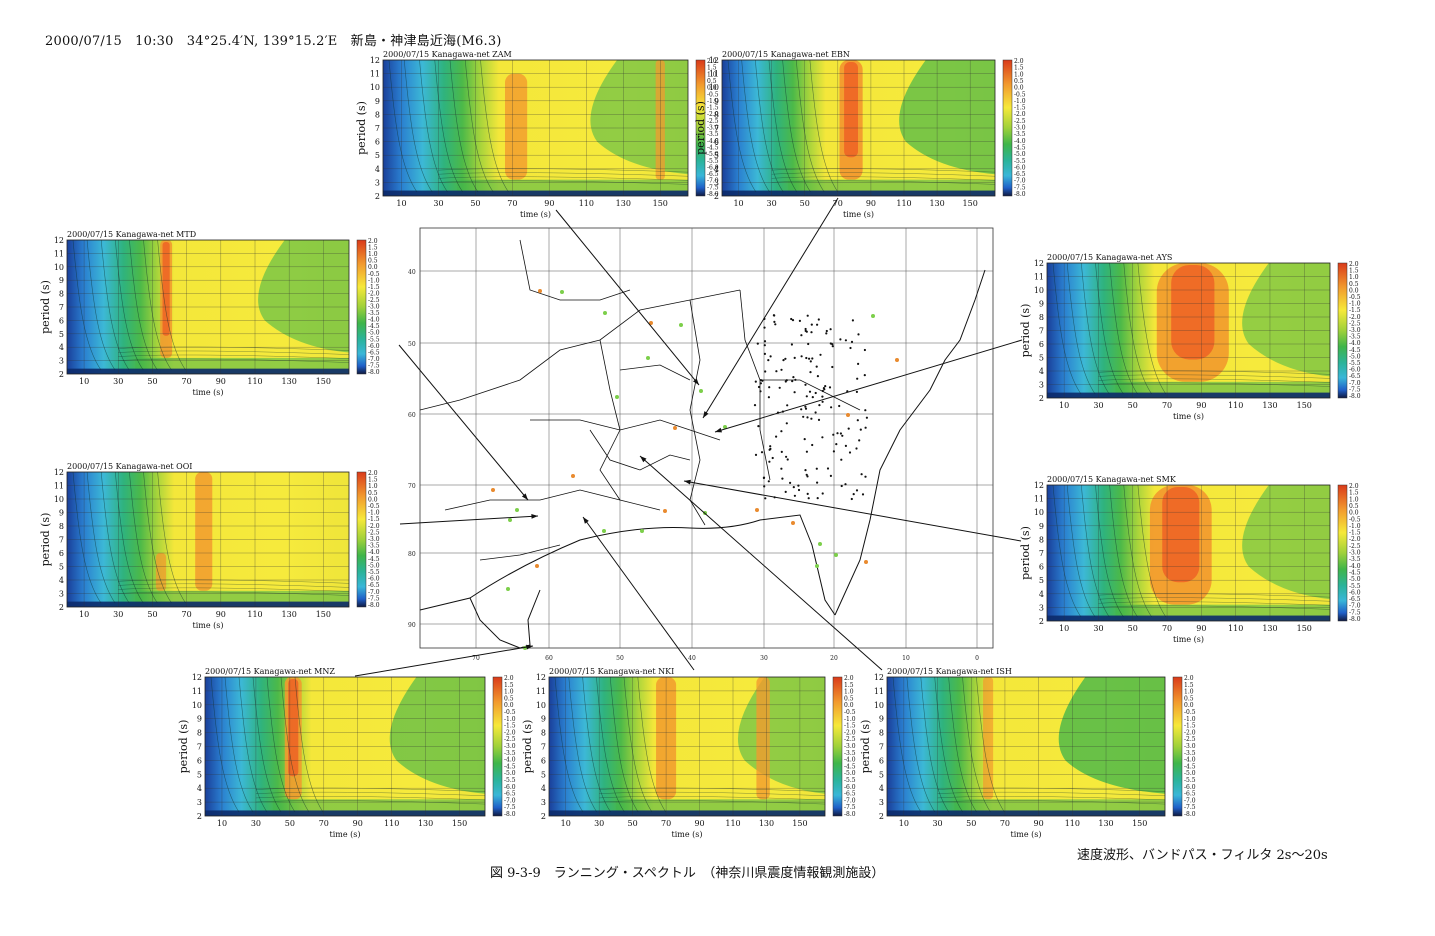 Image resolution: width=1435 pixels, height=936 pixels. I want to click on y-axis-label: period (s), so click(865, 747).